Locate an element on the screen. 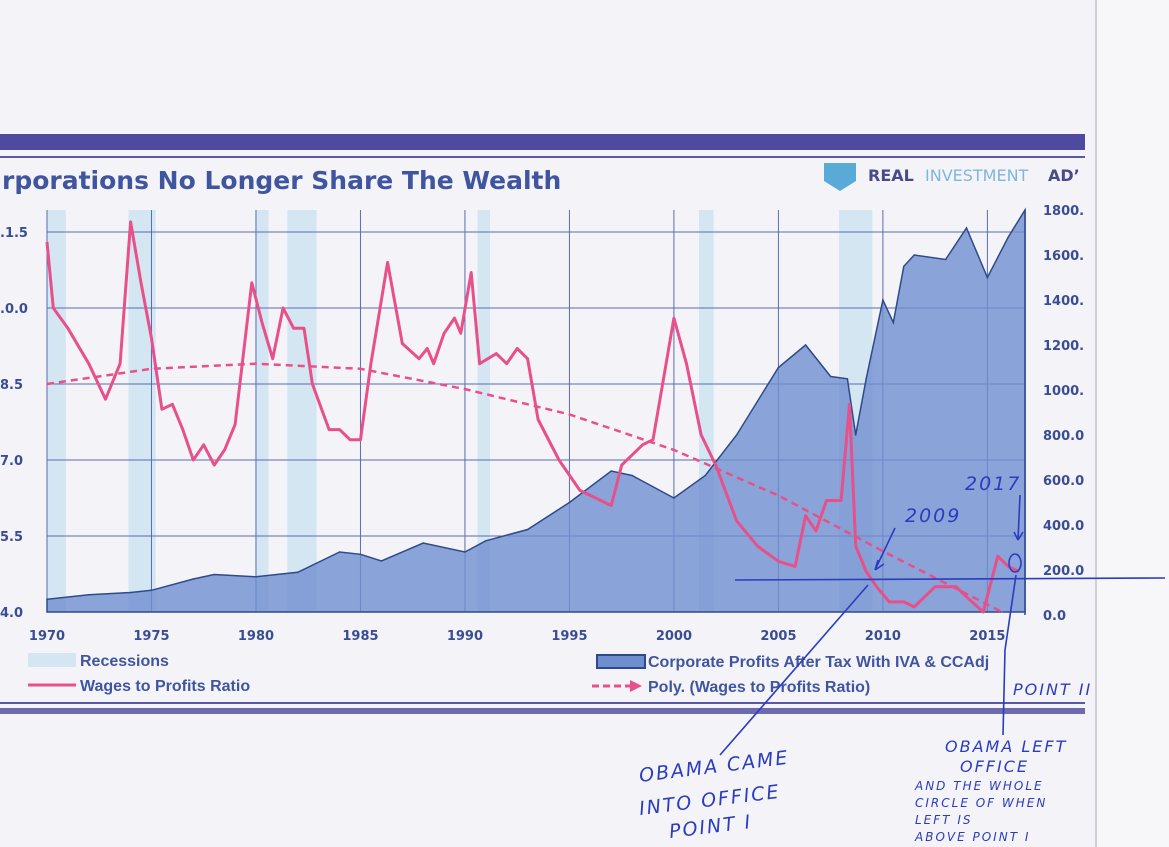  left-tick-label: .0.0 is located at coordinates (14, 309).